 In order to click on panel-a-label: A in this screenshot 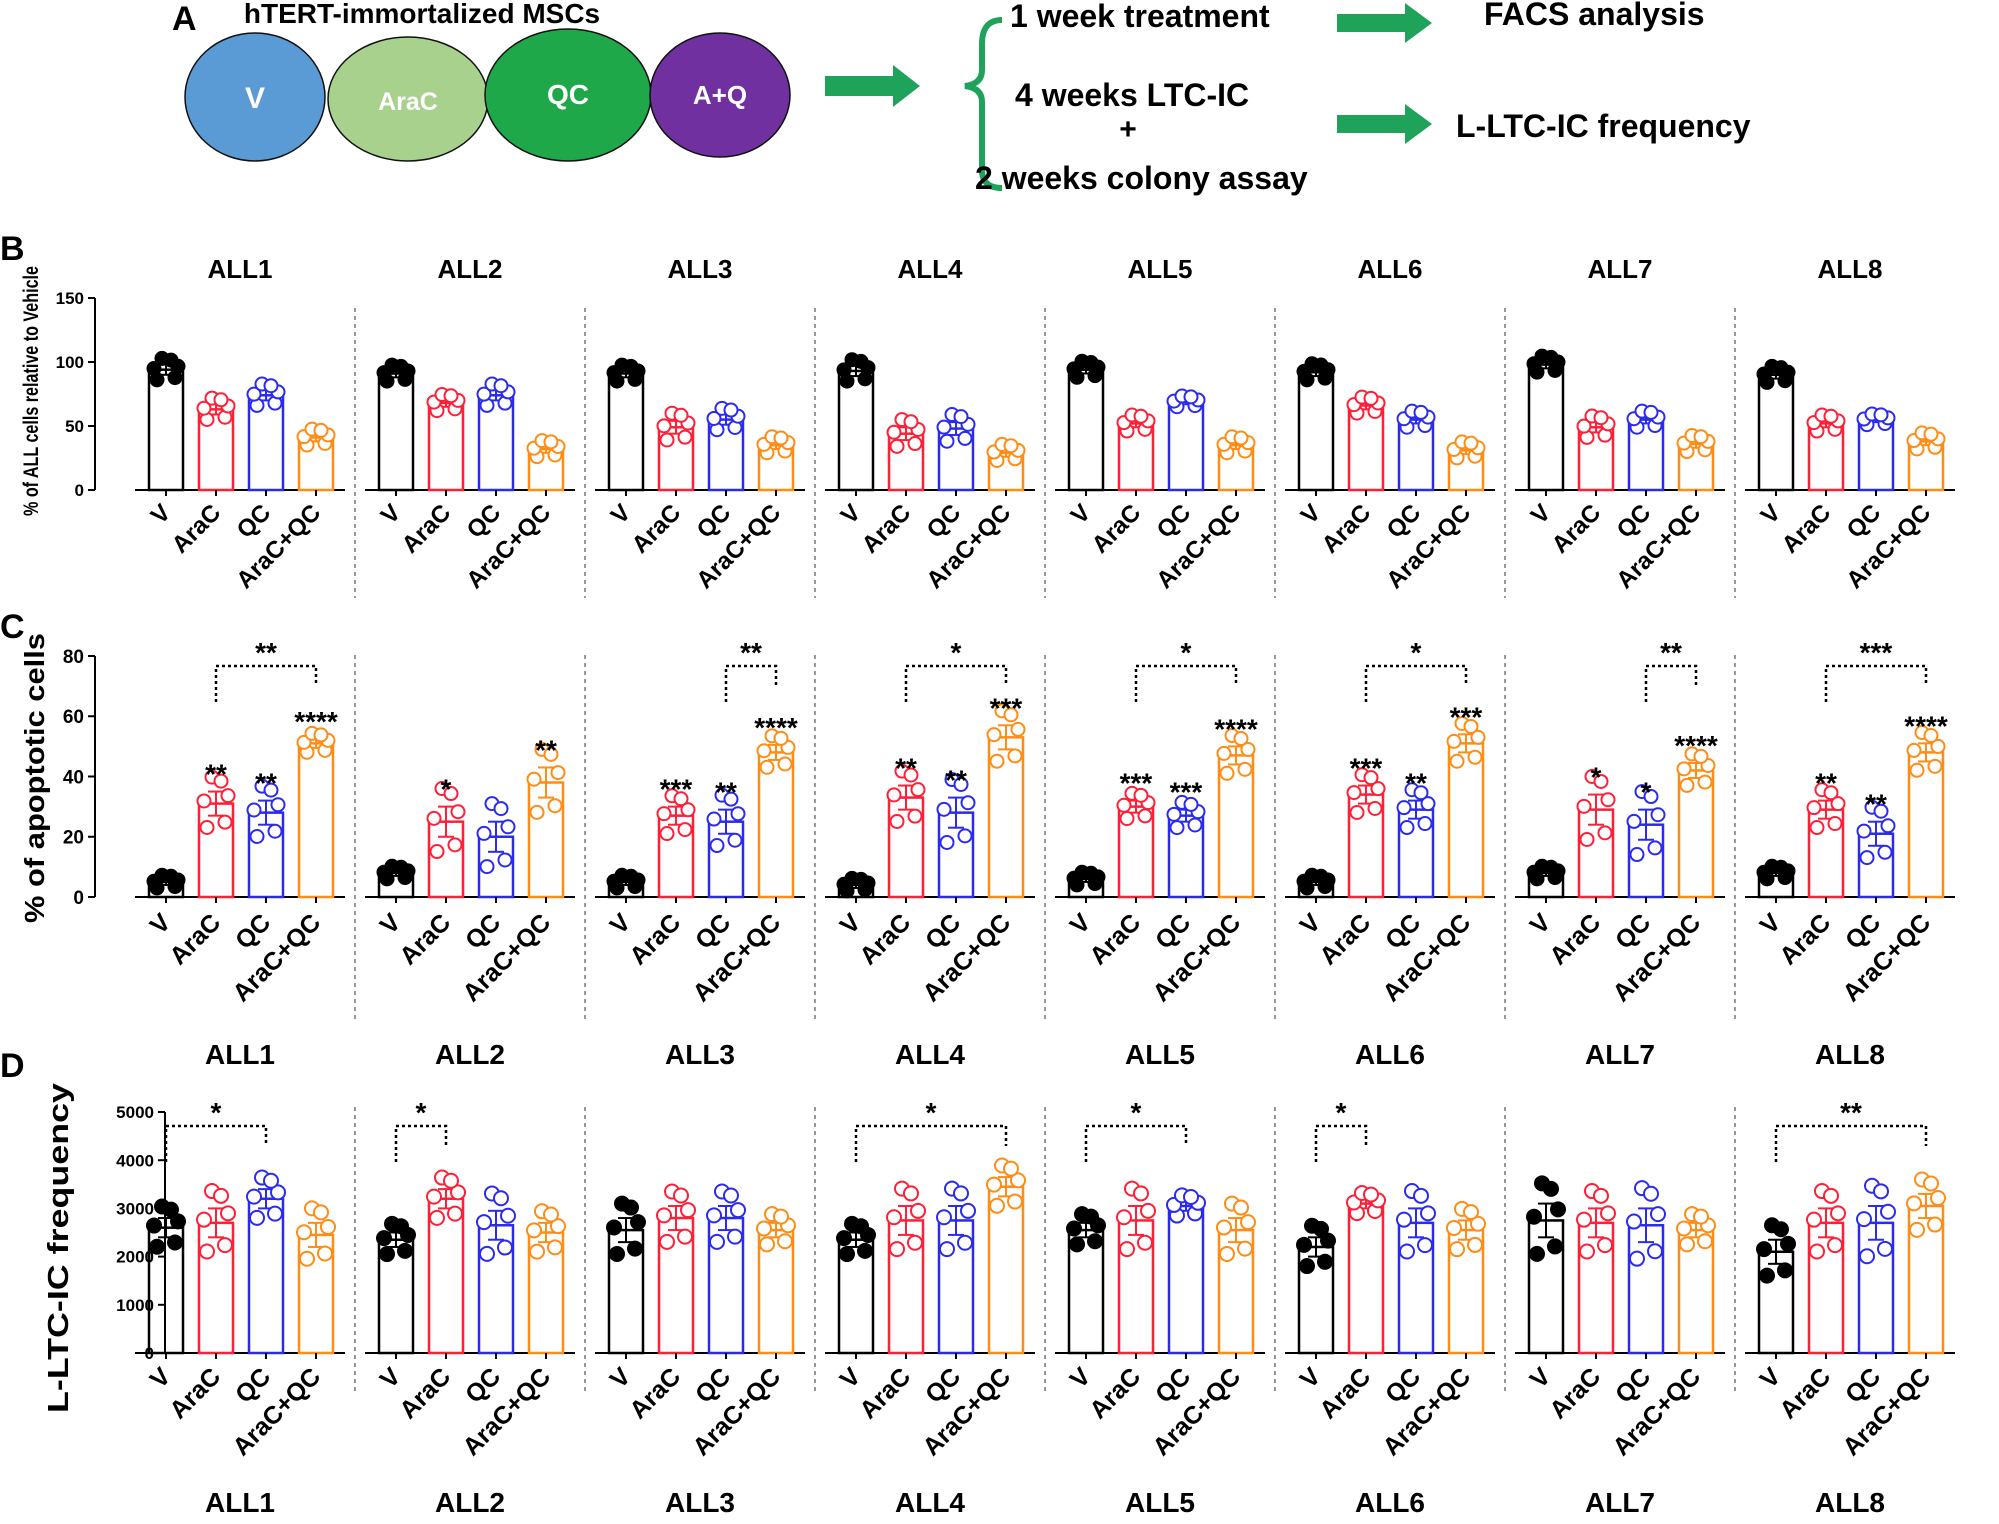, I will do `click(184, 19)`.